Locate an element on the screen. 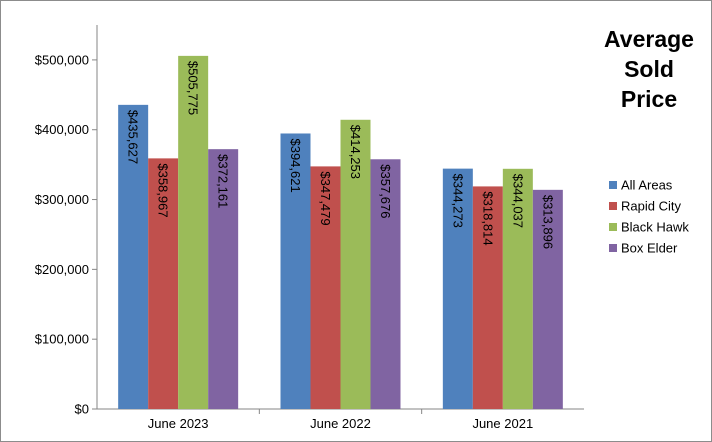 The image size is (712, 442). data-label-rapid-city-june-2021: $318,814 is located at coordinates (487, 218).